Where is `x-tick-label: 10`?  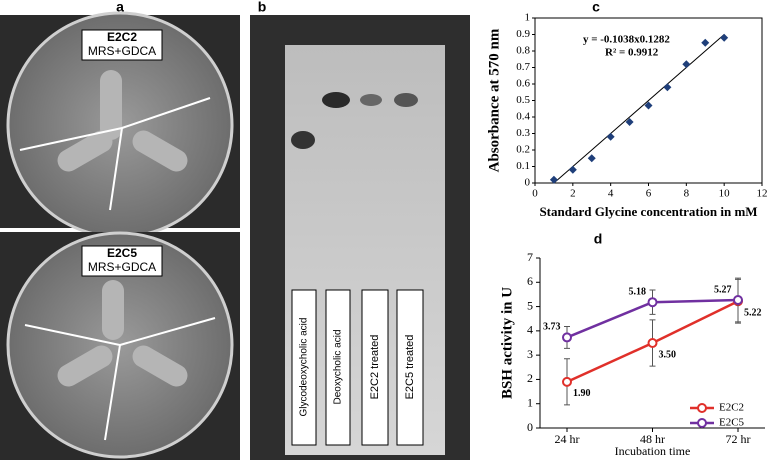 x-tick-label: 10 is located at coordinates (725, 194).